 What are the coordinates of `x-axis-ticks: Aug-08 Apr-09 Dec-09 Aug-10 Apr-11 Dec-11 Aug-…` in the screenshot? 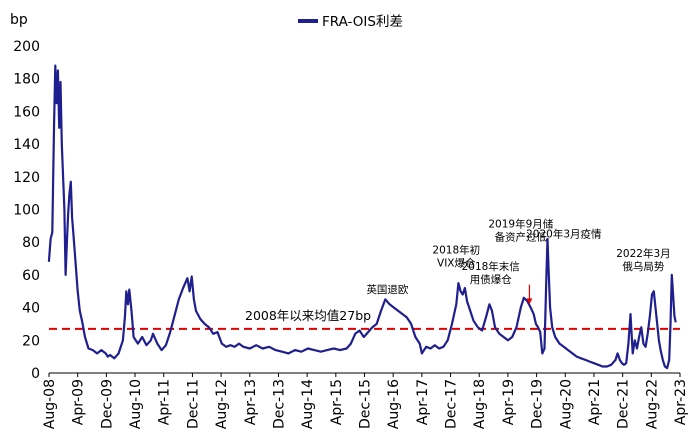 It's located at (365, 401).